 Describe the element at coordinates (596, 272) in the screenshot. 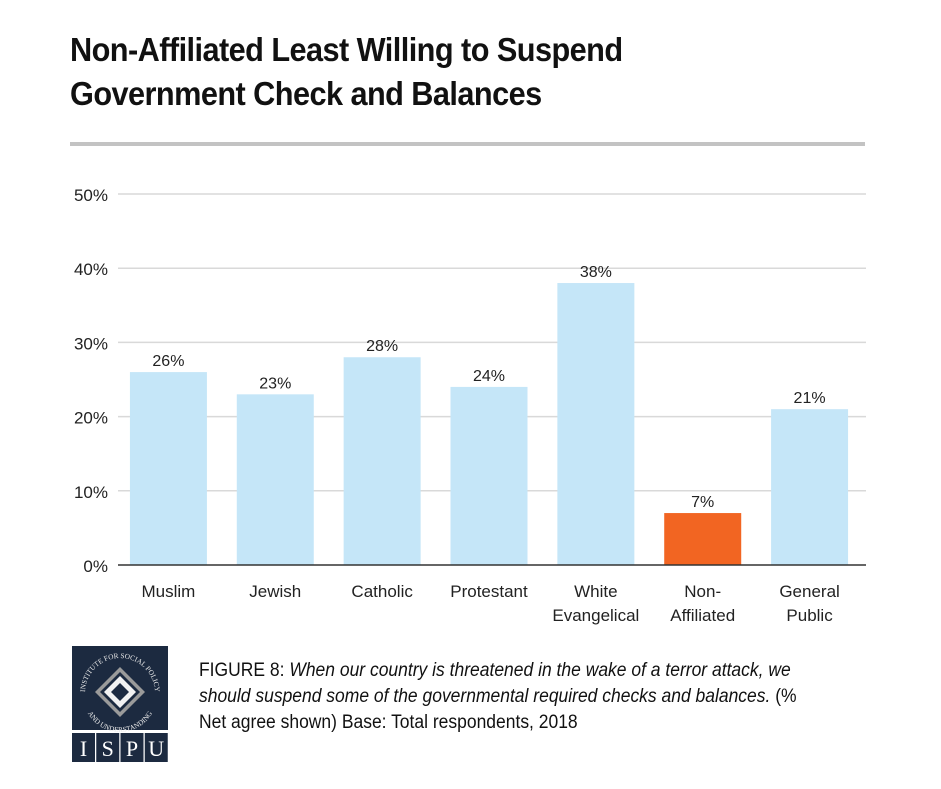

I see `data-label: 38%` at that location.